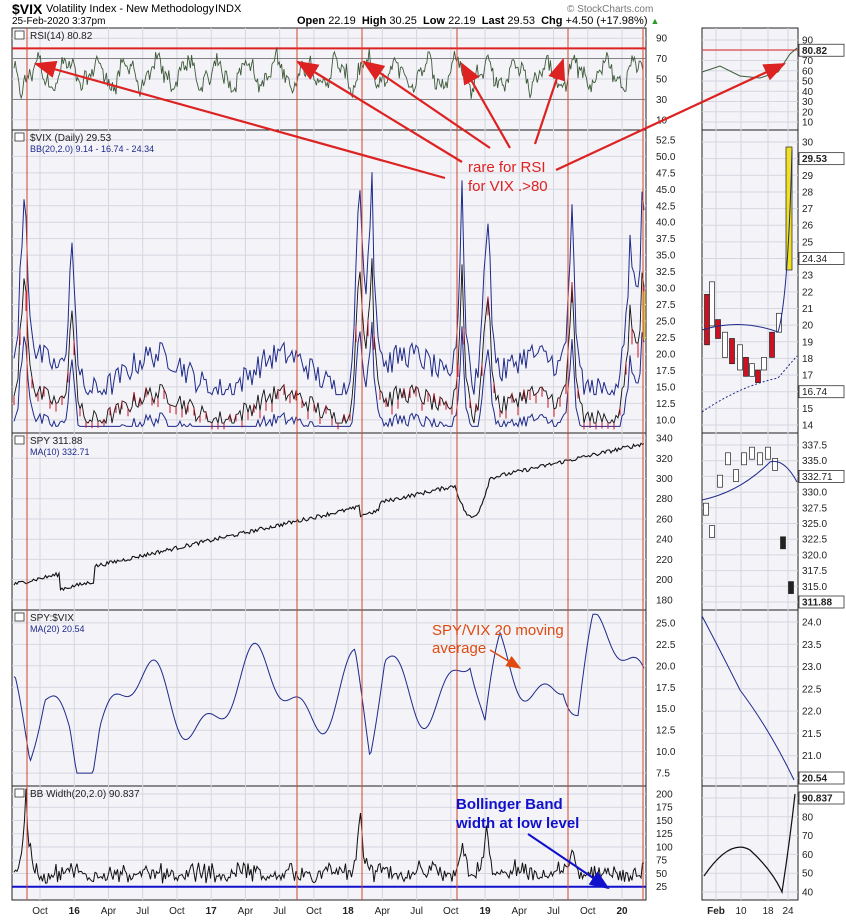  What do you see at coordinates (808, 409) in the screenshot?
I see `zoom-y-tick-label: 15` at bounding box center [808, 409].